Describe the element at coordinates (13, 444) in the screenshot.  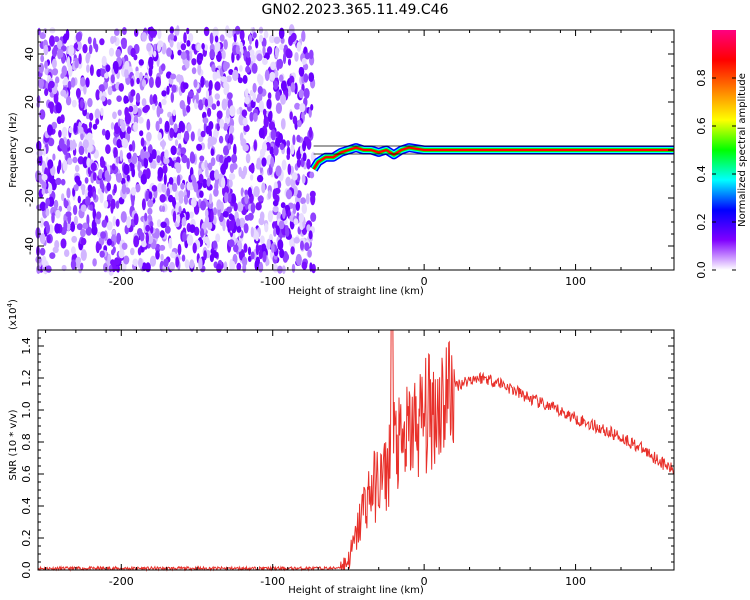
I see `snr-ylabel: SNR (10 * v/v)` at that location.